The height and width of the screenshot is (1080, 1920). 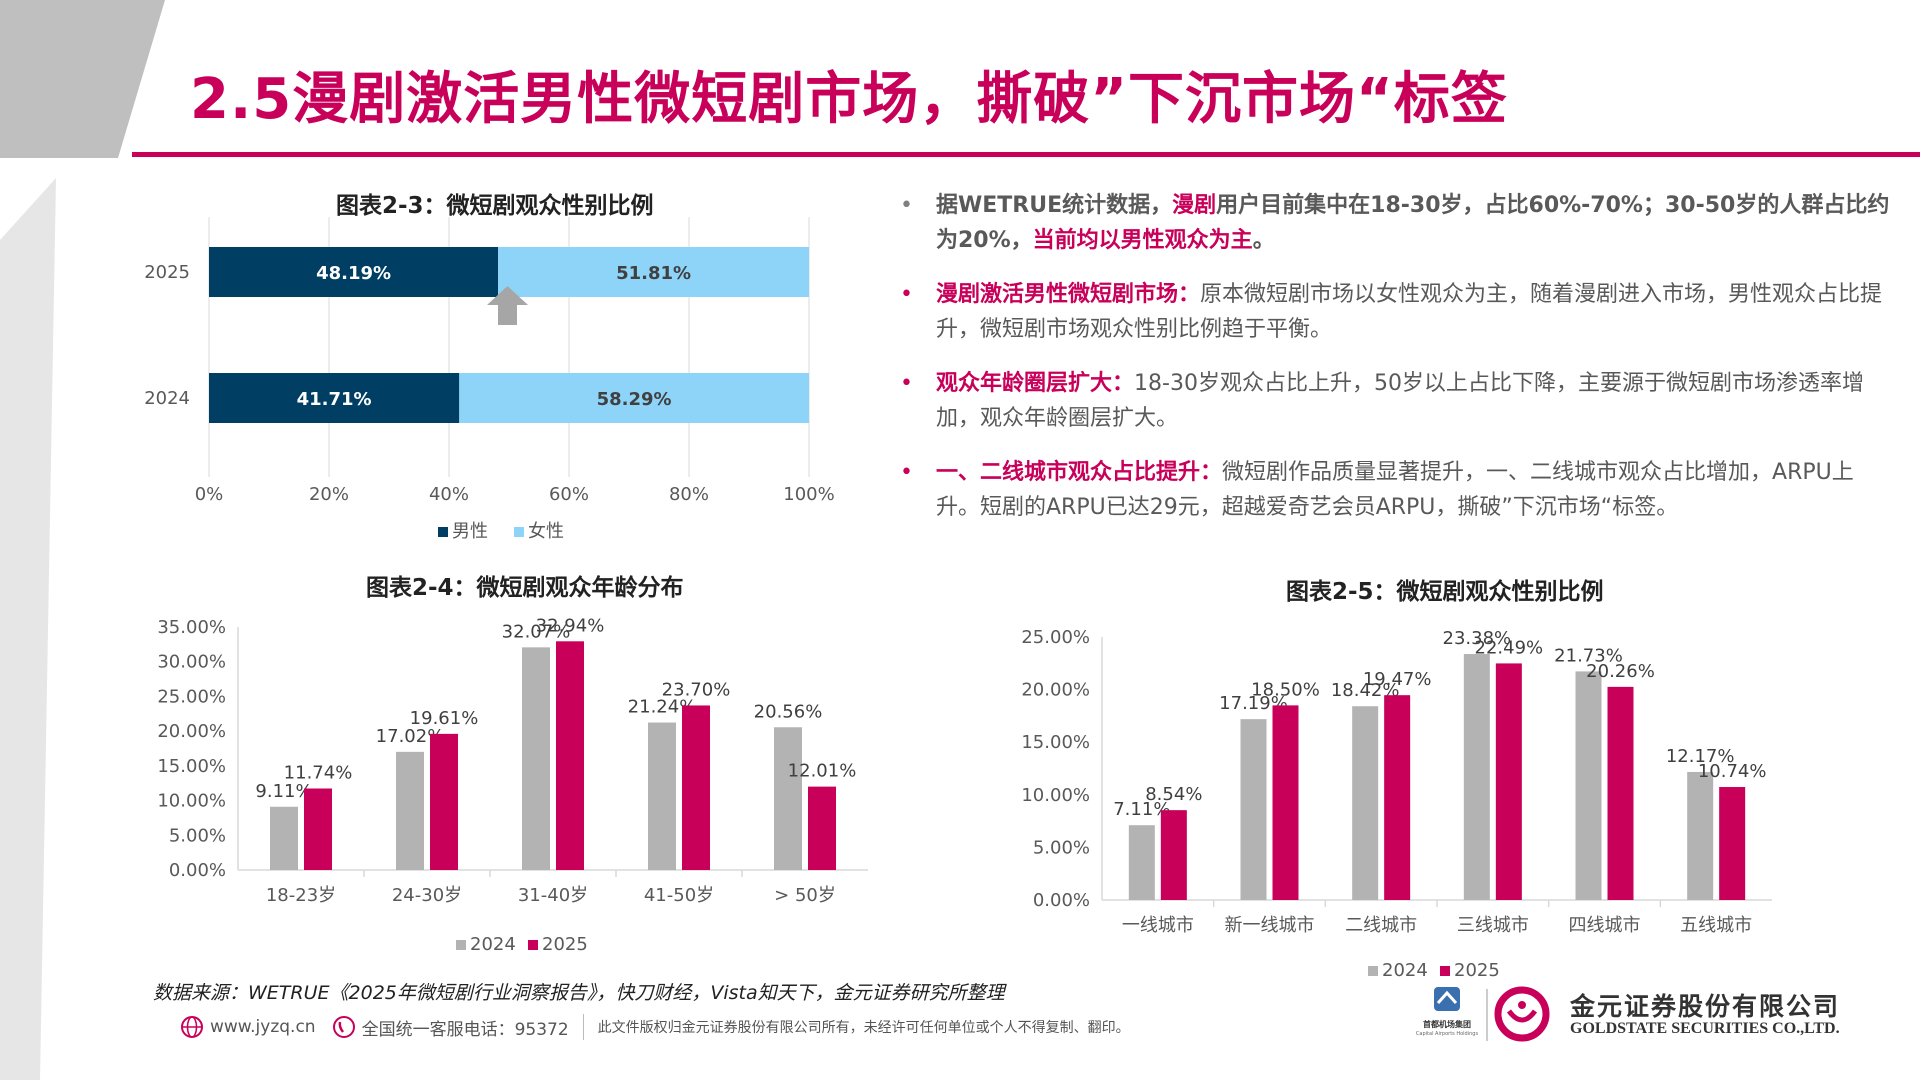 I want to click on legend-label: 男性, so click(x=470, y=531).